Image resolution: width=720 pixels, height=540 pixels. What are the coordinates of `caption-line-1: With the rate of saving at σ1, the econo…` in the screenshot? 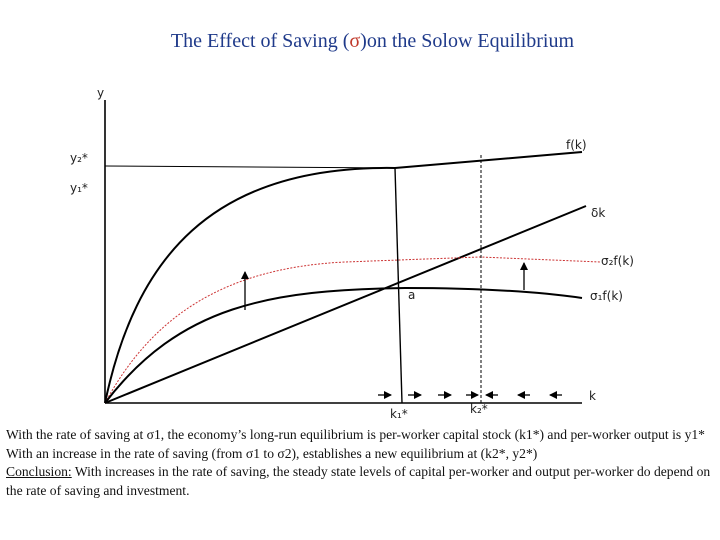 It's located at (355, 434).